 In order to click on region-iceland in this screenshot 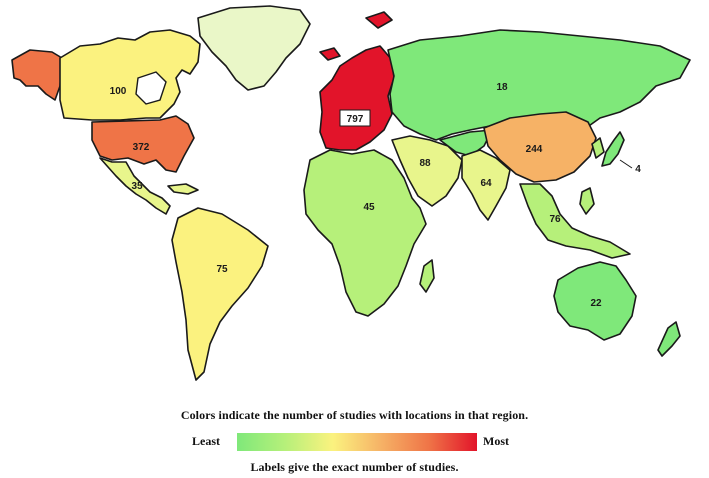, I will do `click(330, 54)`.